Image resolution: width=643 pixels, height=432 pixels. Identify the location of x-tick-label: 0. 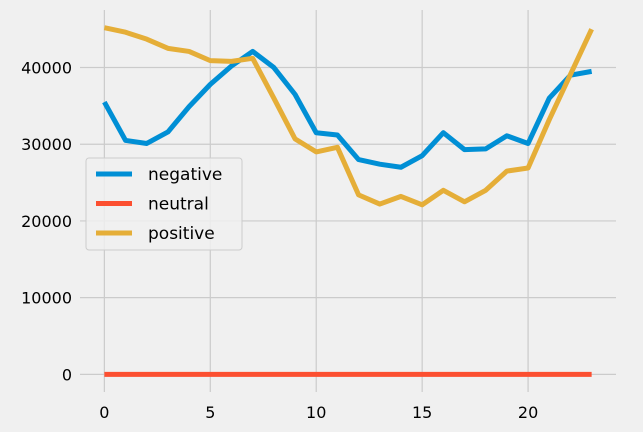
(104, 412).